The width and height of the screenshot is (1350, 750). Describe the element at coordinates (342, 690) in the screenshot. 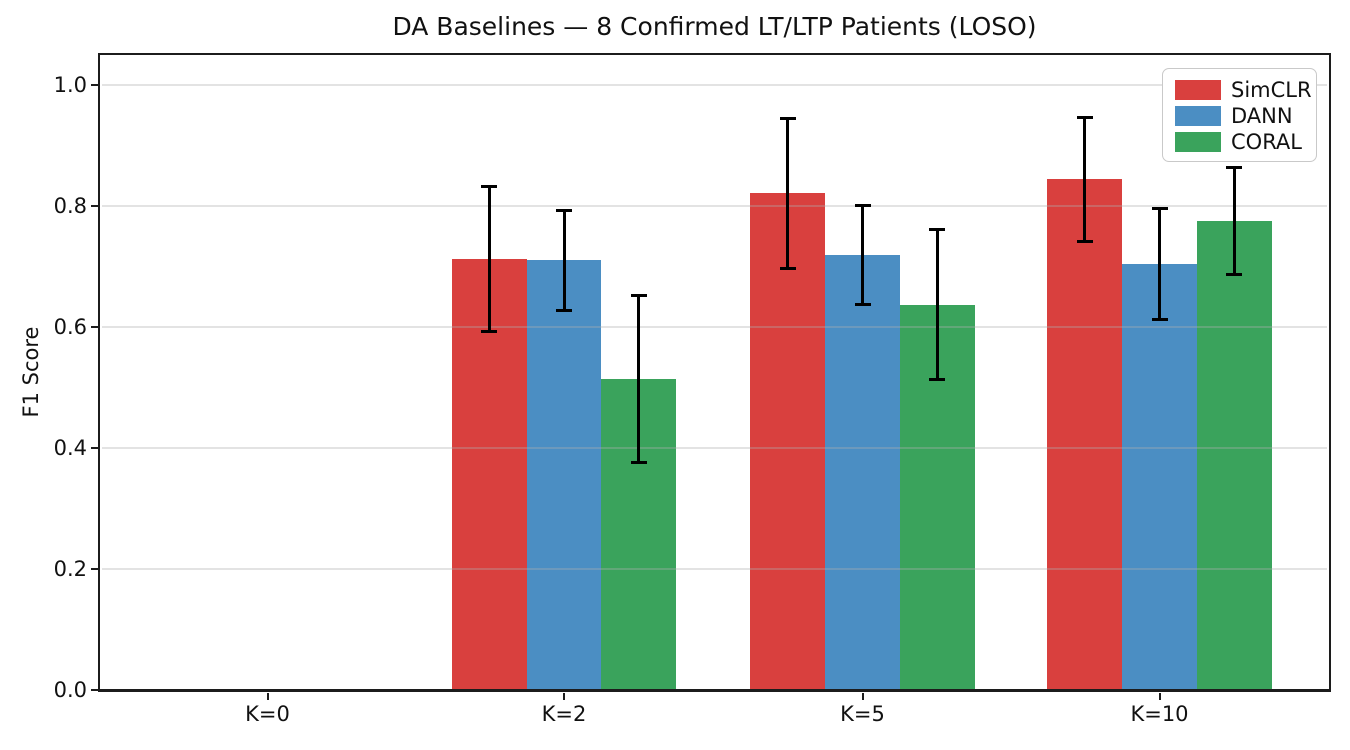

I see `errorbar-coral-k0-cap-bottom` at that location.